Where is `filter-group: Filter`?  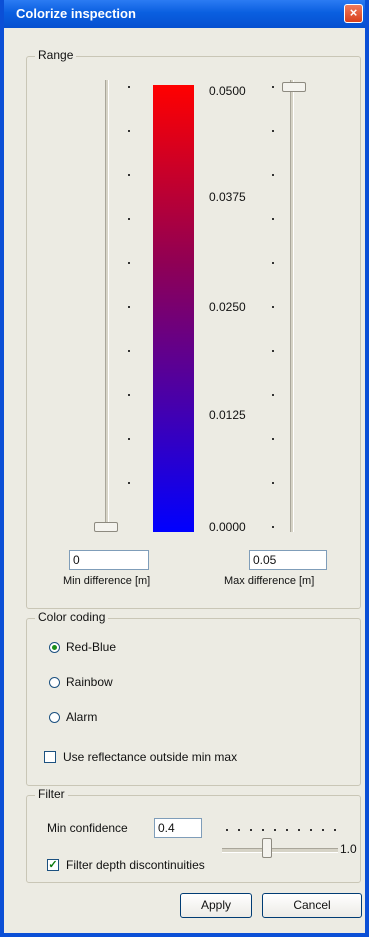 filter-group: Filter is located at coordinates (193, 835).